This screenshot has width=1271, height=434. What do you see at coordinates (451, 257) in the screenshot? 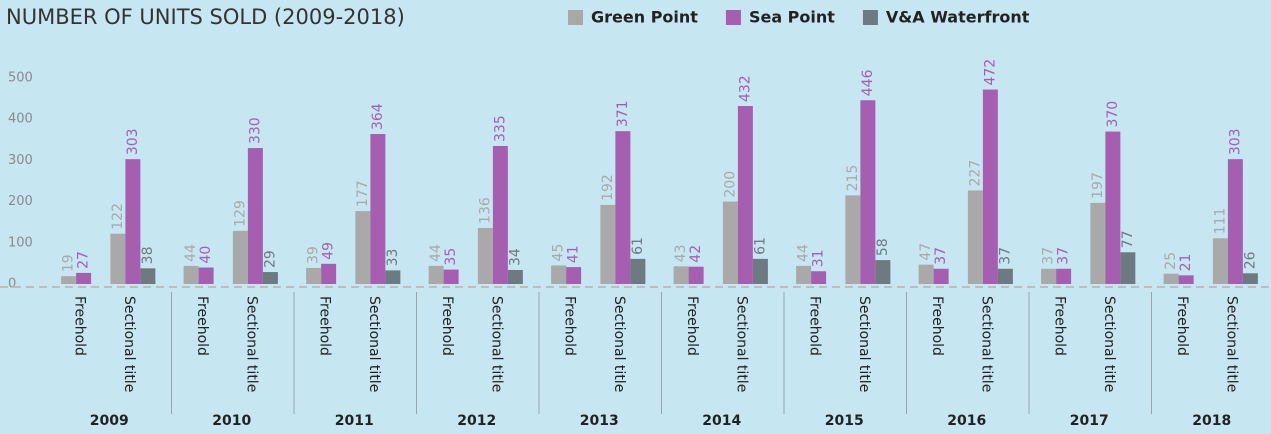
I see `value-label: 35` at bounding box center [451, 257].